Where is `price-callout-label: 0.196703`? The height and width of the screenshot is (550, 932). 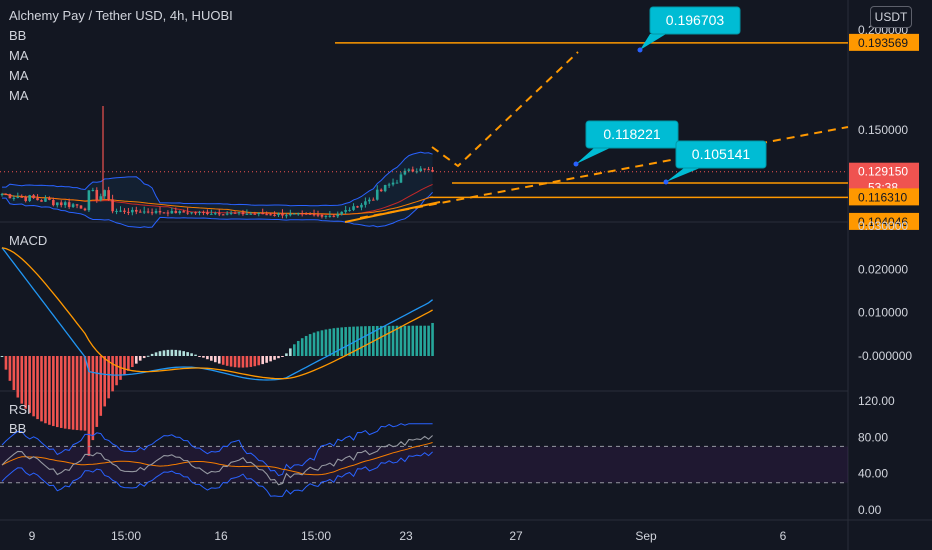
price-callout-label: 0.196703 is located at coordinates (695, 20).